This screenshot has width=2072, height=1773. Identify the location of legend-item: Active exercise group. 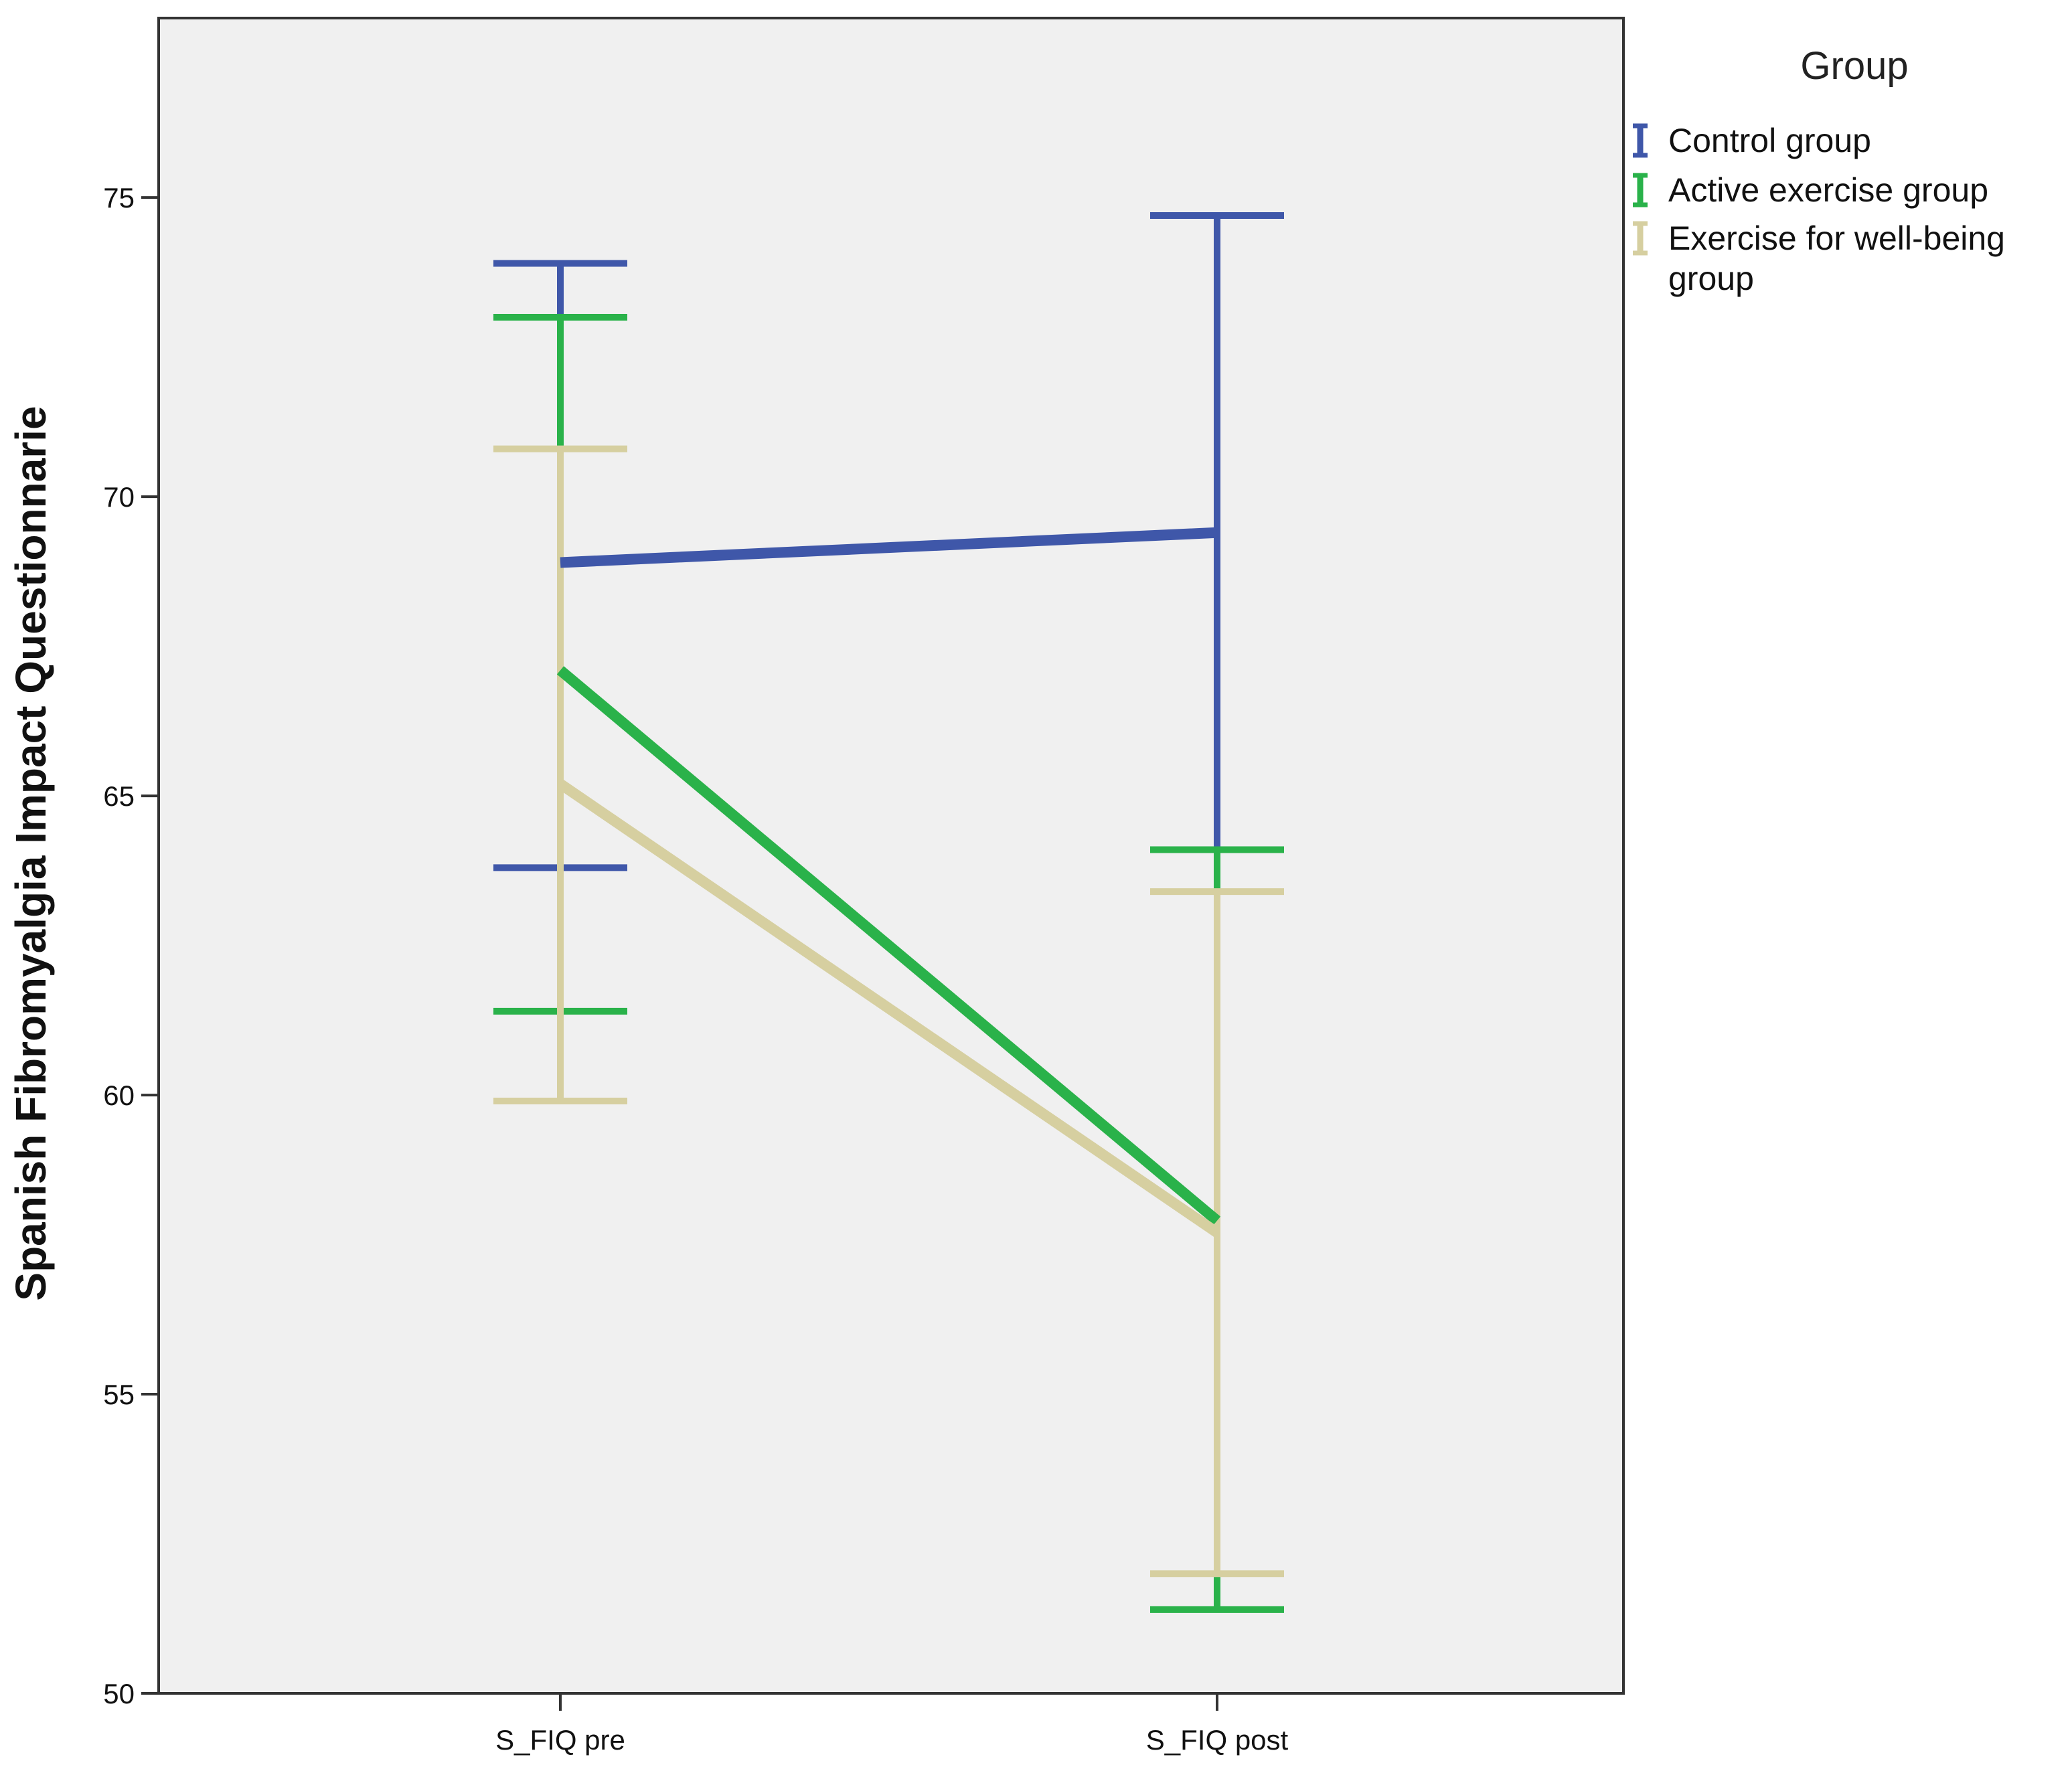
(1810, 190).